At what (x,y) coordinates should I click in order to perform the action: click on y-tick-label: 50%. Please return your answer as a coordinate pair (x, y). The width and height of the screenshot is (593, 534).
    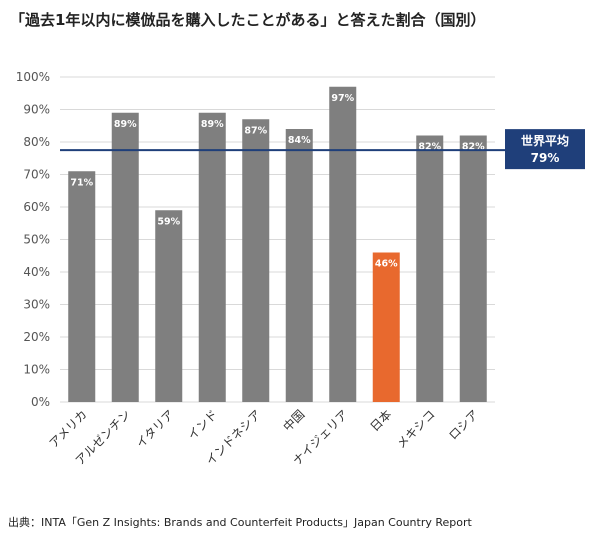
    Looking at the image, I should click on (36, 240).